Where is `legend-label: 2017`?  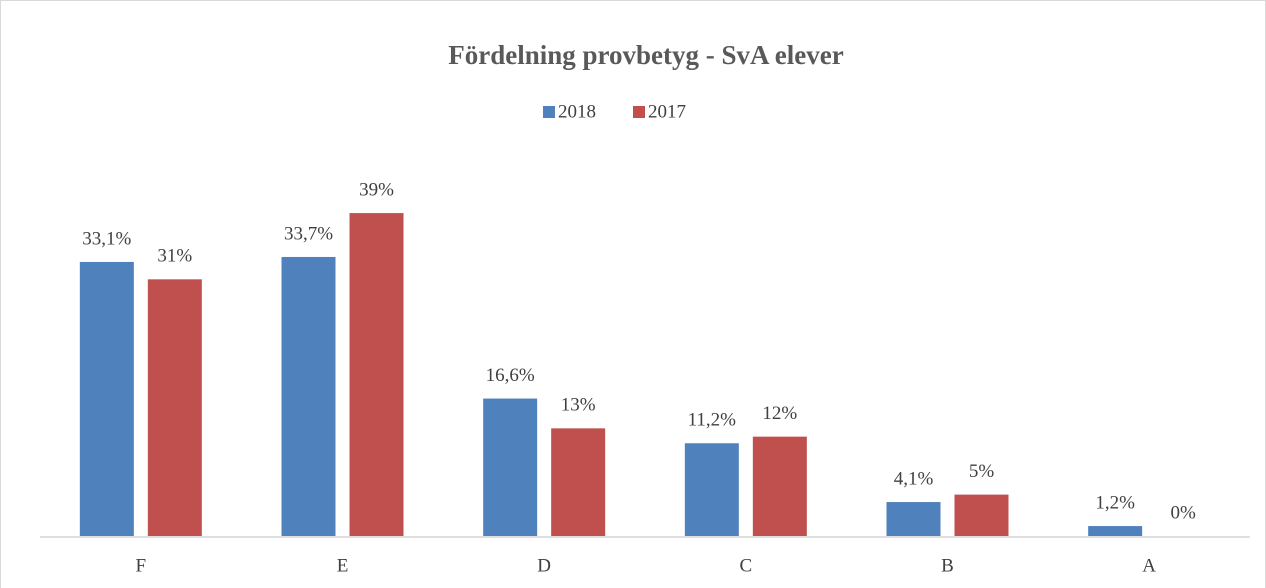 legend-label: 2017 is located at coordinates (667, 111).